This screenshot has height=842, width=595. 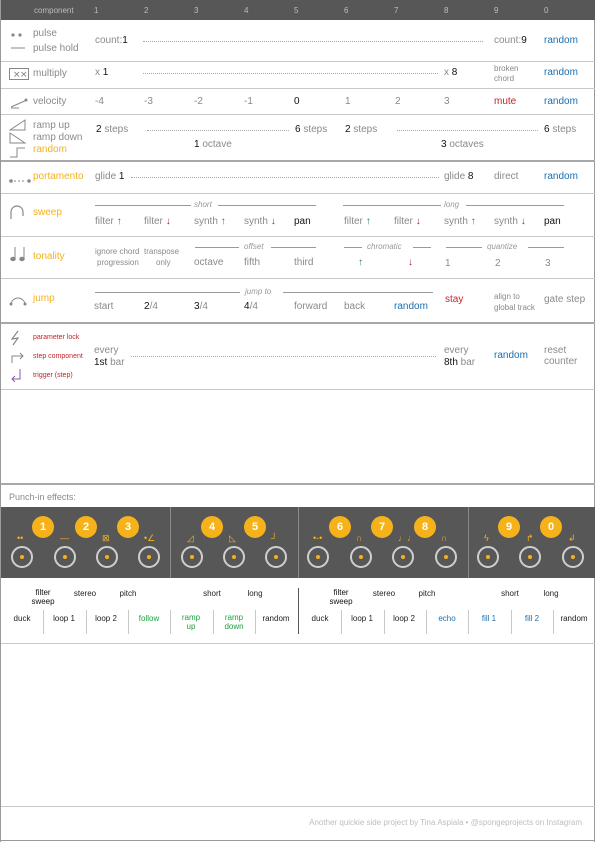 I want to click on key-5: 5, so click(x=255, y=527).